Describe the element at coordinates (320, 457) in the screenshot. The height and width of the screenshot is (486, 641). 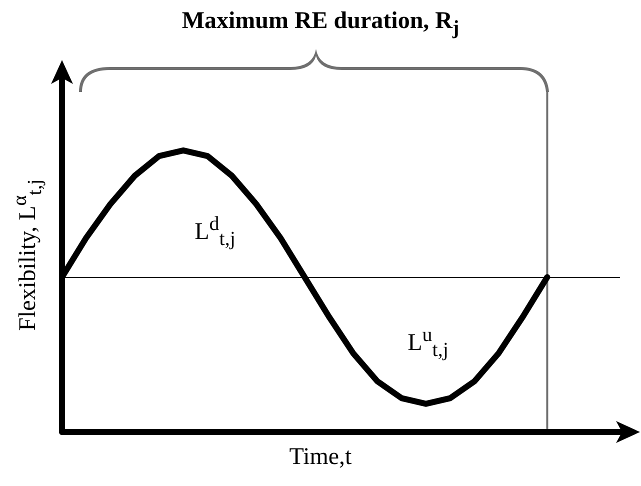
I see `x-axis-title: Time,t` at that location.